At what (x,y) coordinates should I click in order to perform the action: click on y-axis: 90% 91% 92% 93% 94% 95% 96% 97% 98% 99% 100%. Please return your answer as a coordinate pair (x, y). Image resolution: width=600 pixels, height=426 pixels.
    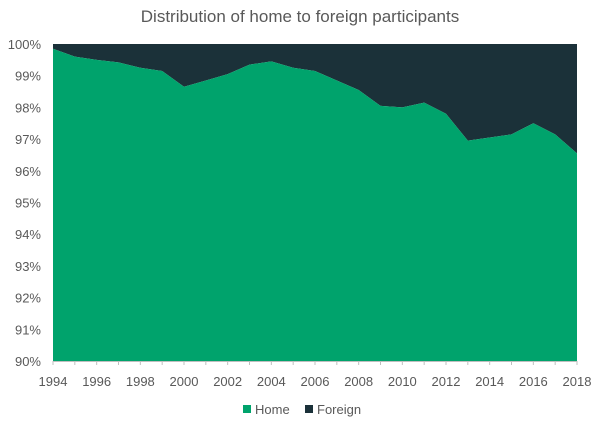
    Looking at the image, I should click on (25, 203).